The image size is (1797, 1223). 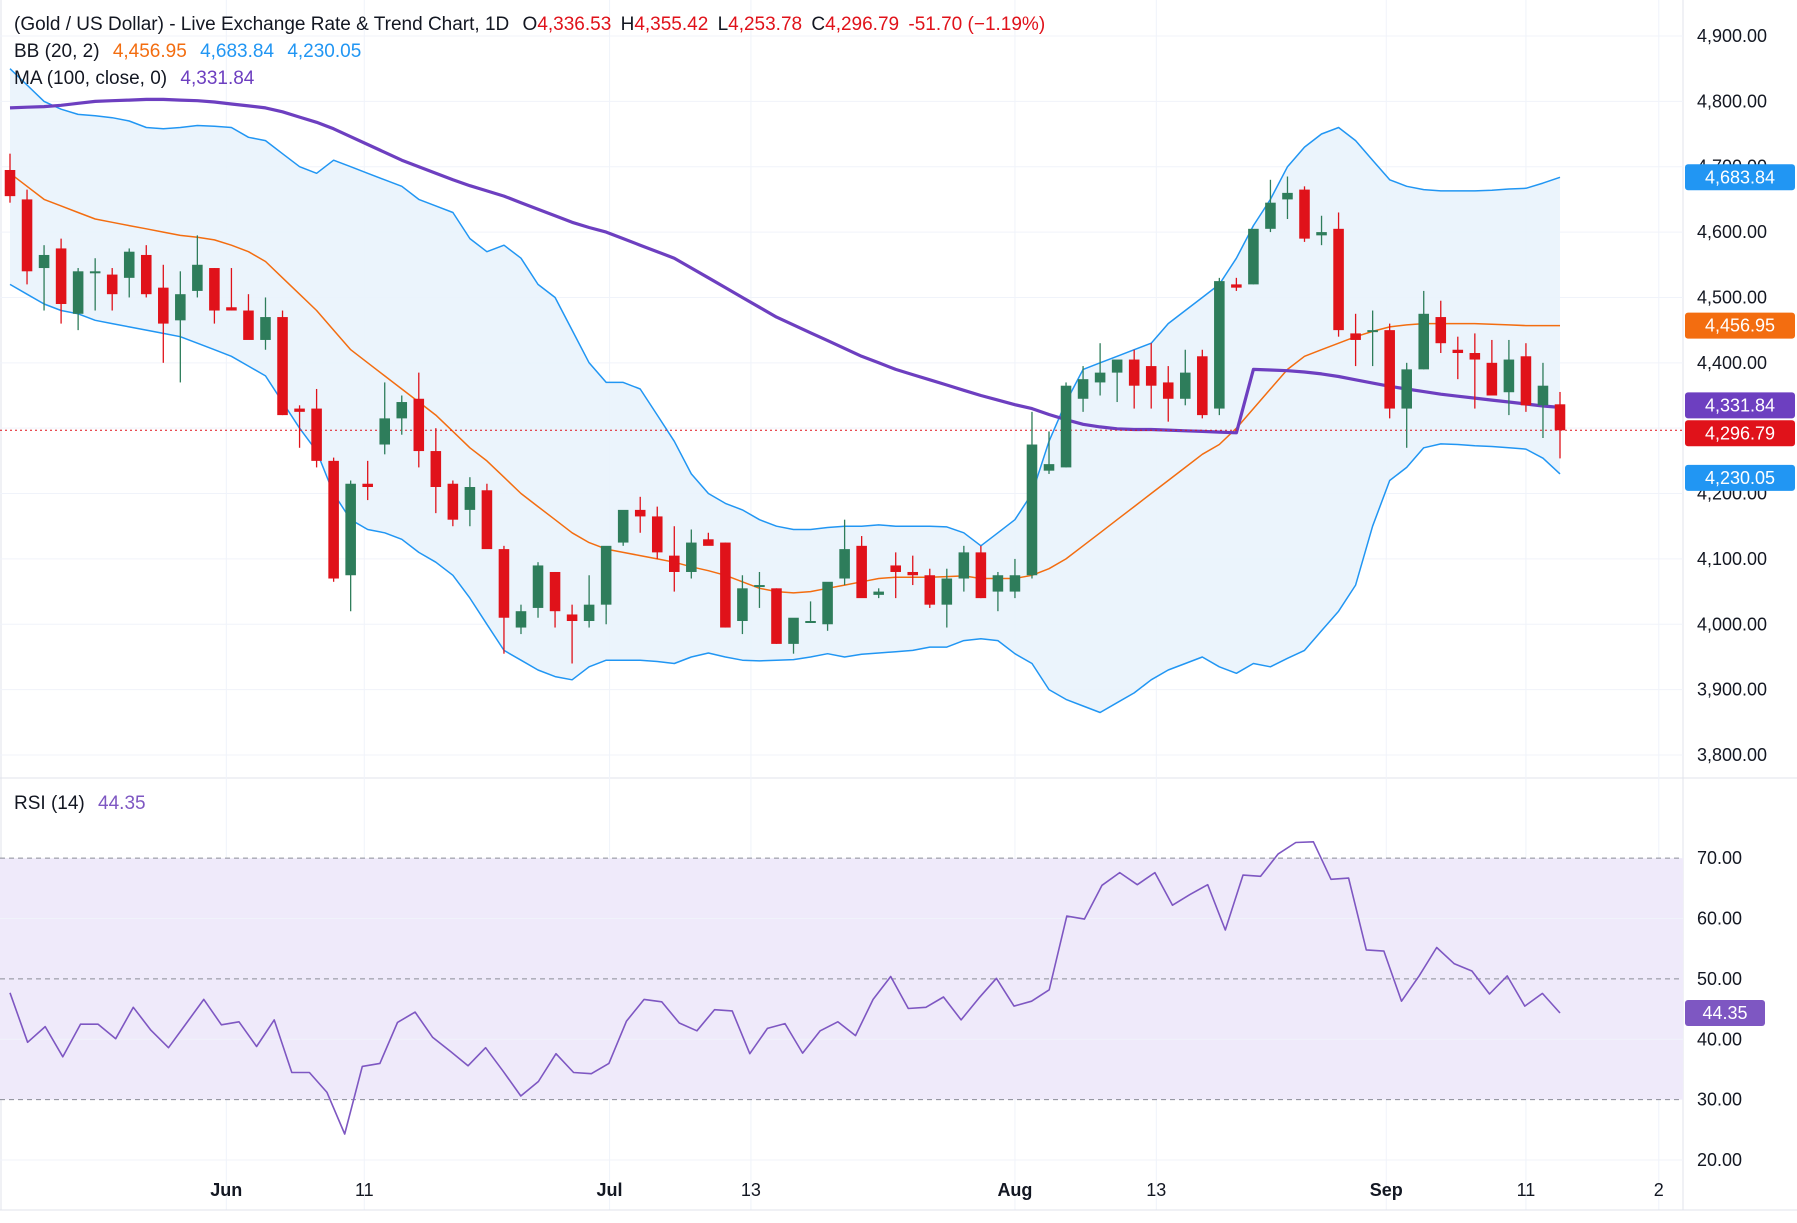 What do you see at coordinates (898, 1195) in the screenshot?
I see `time-axis: Jun 11 Jul 13 Aug 13 Sep 11 2` at bounding box center [898, 1195].